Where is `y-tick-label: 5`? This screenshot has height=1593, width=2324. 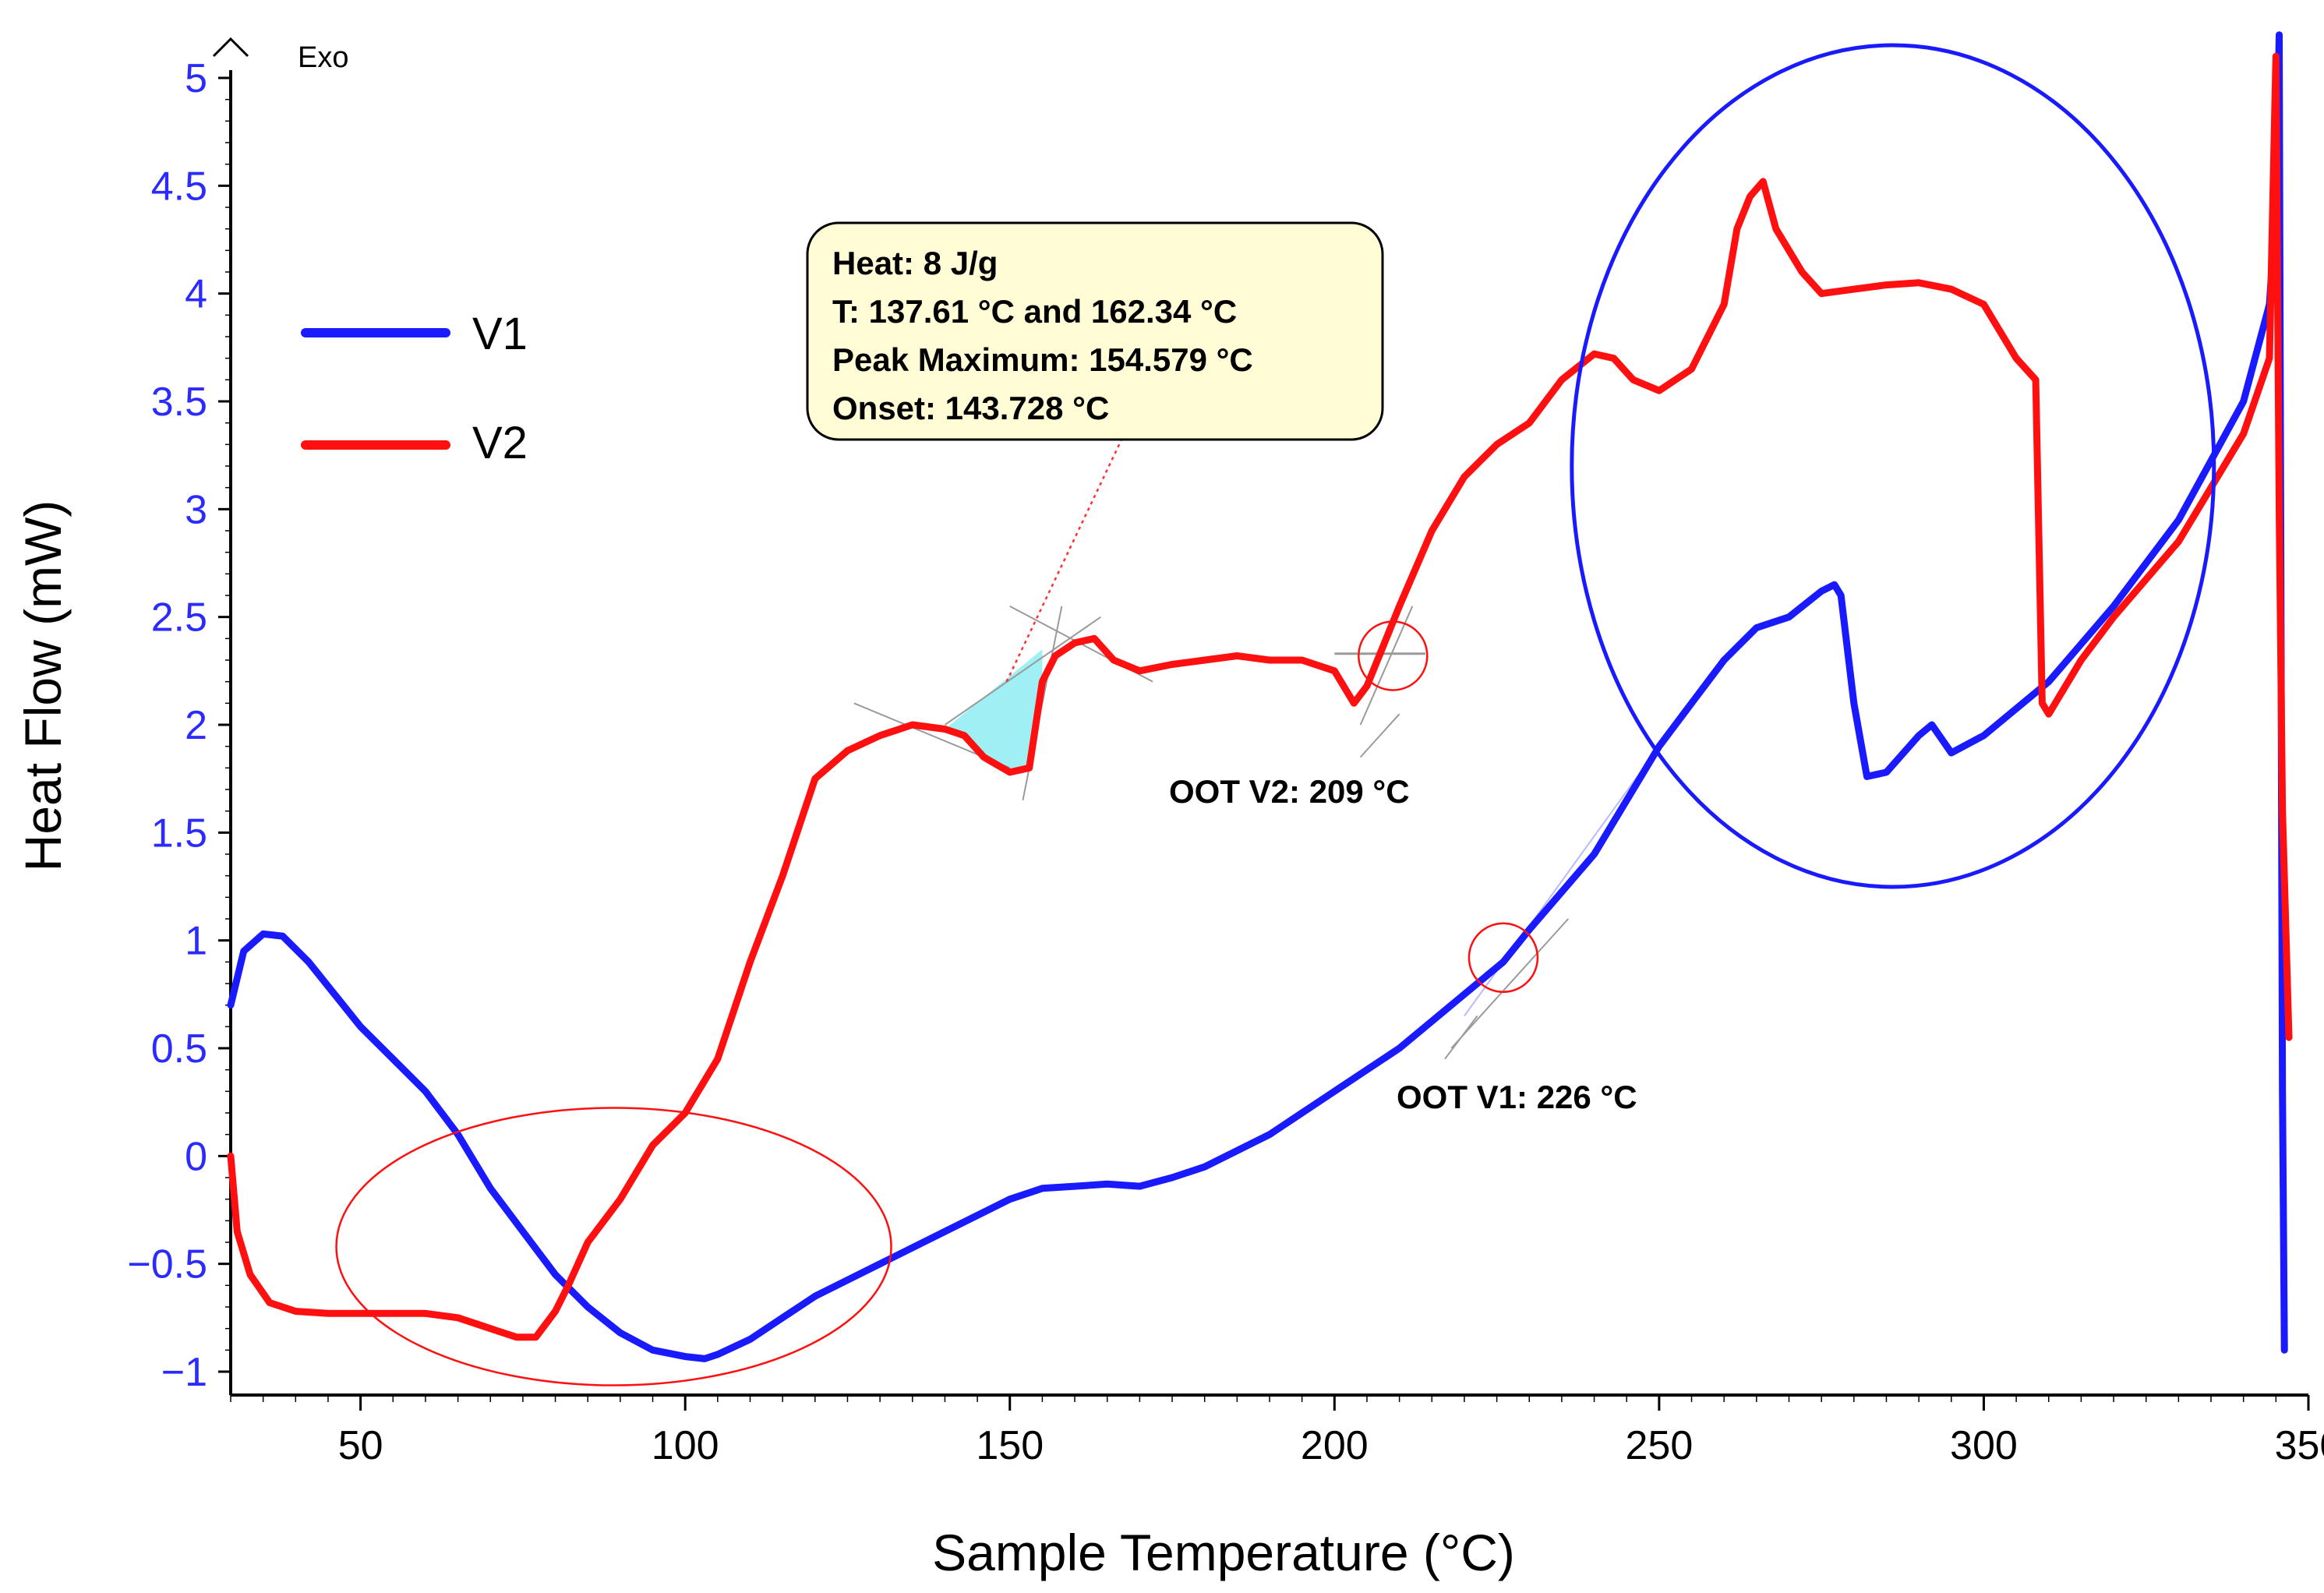
y-tick-label: 5 is located at coordinates (196, 79).